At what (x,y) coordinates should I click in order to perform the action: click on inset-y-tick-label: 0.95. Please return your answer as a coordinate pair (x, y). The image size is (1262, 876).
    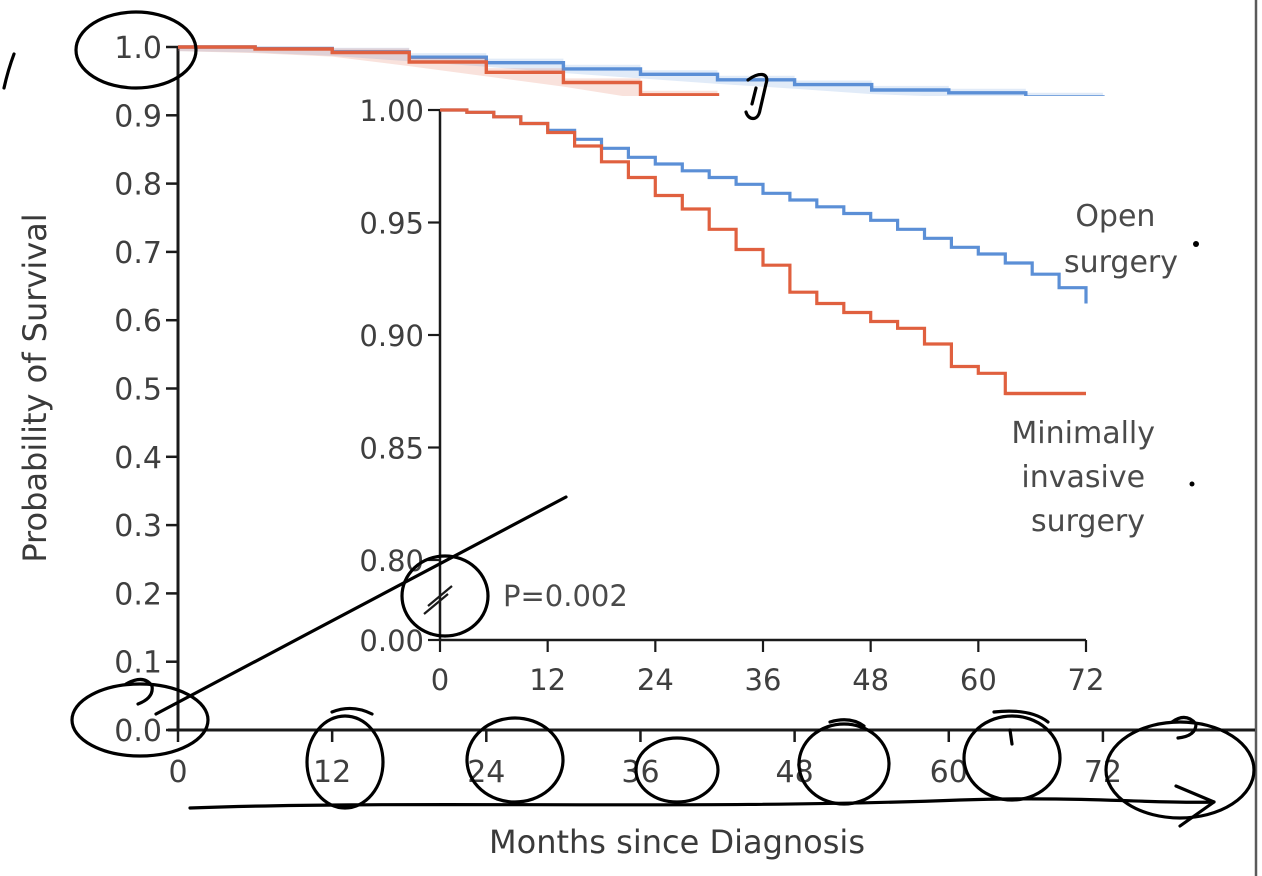
    Looking at the image, I should click on (391, 224).